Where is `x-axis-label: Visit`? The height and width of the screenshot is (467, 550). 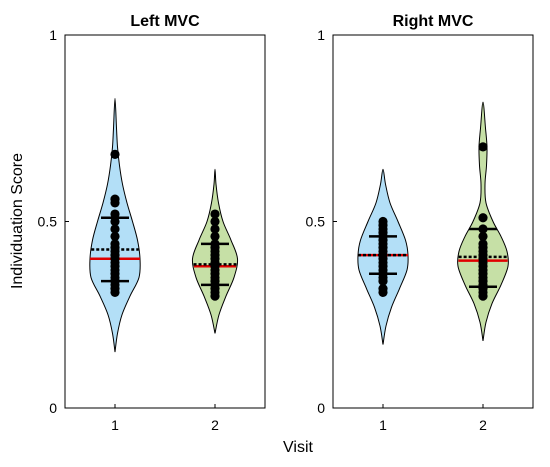
x-axis-label: Visit is located at coordinates (298, 447).